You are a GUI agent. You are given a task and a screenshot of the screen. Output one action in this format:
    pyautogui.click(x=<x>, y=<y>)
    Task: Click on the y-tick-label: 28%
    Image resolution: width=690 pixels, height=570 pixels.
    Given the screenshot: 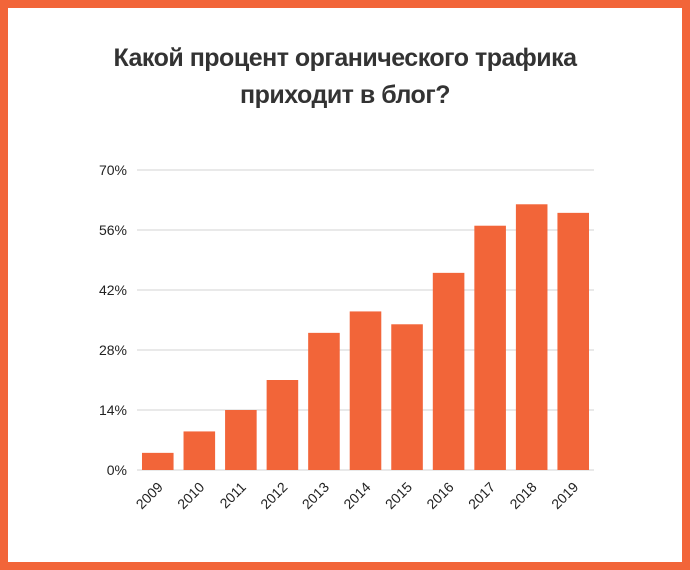 What is the action you would take?
    pyautogui.click(x=113, y=350)
    